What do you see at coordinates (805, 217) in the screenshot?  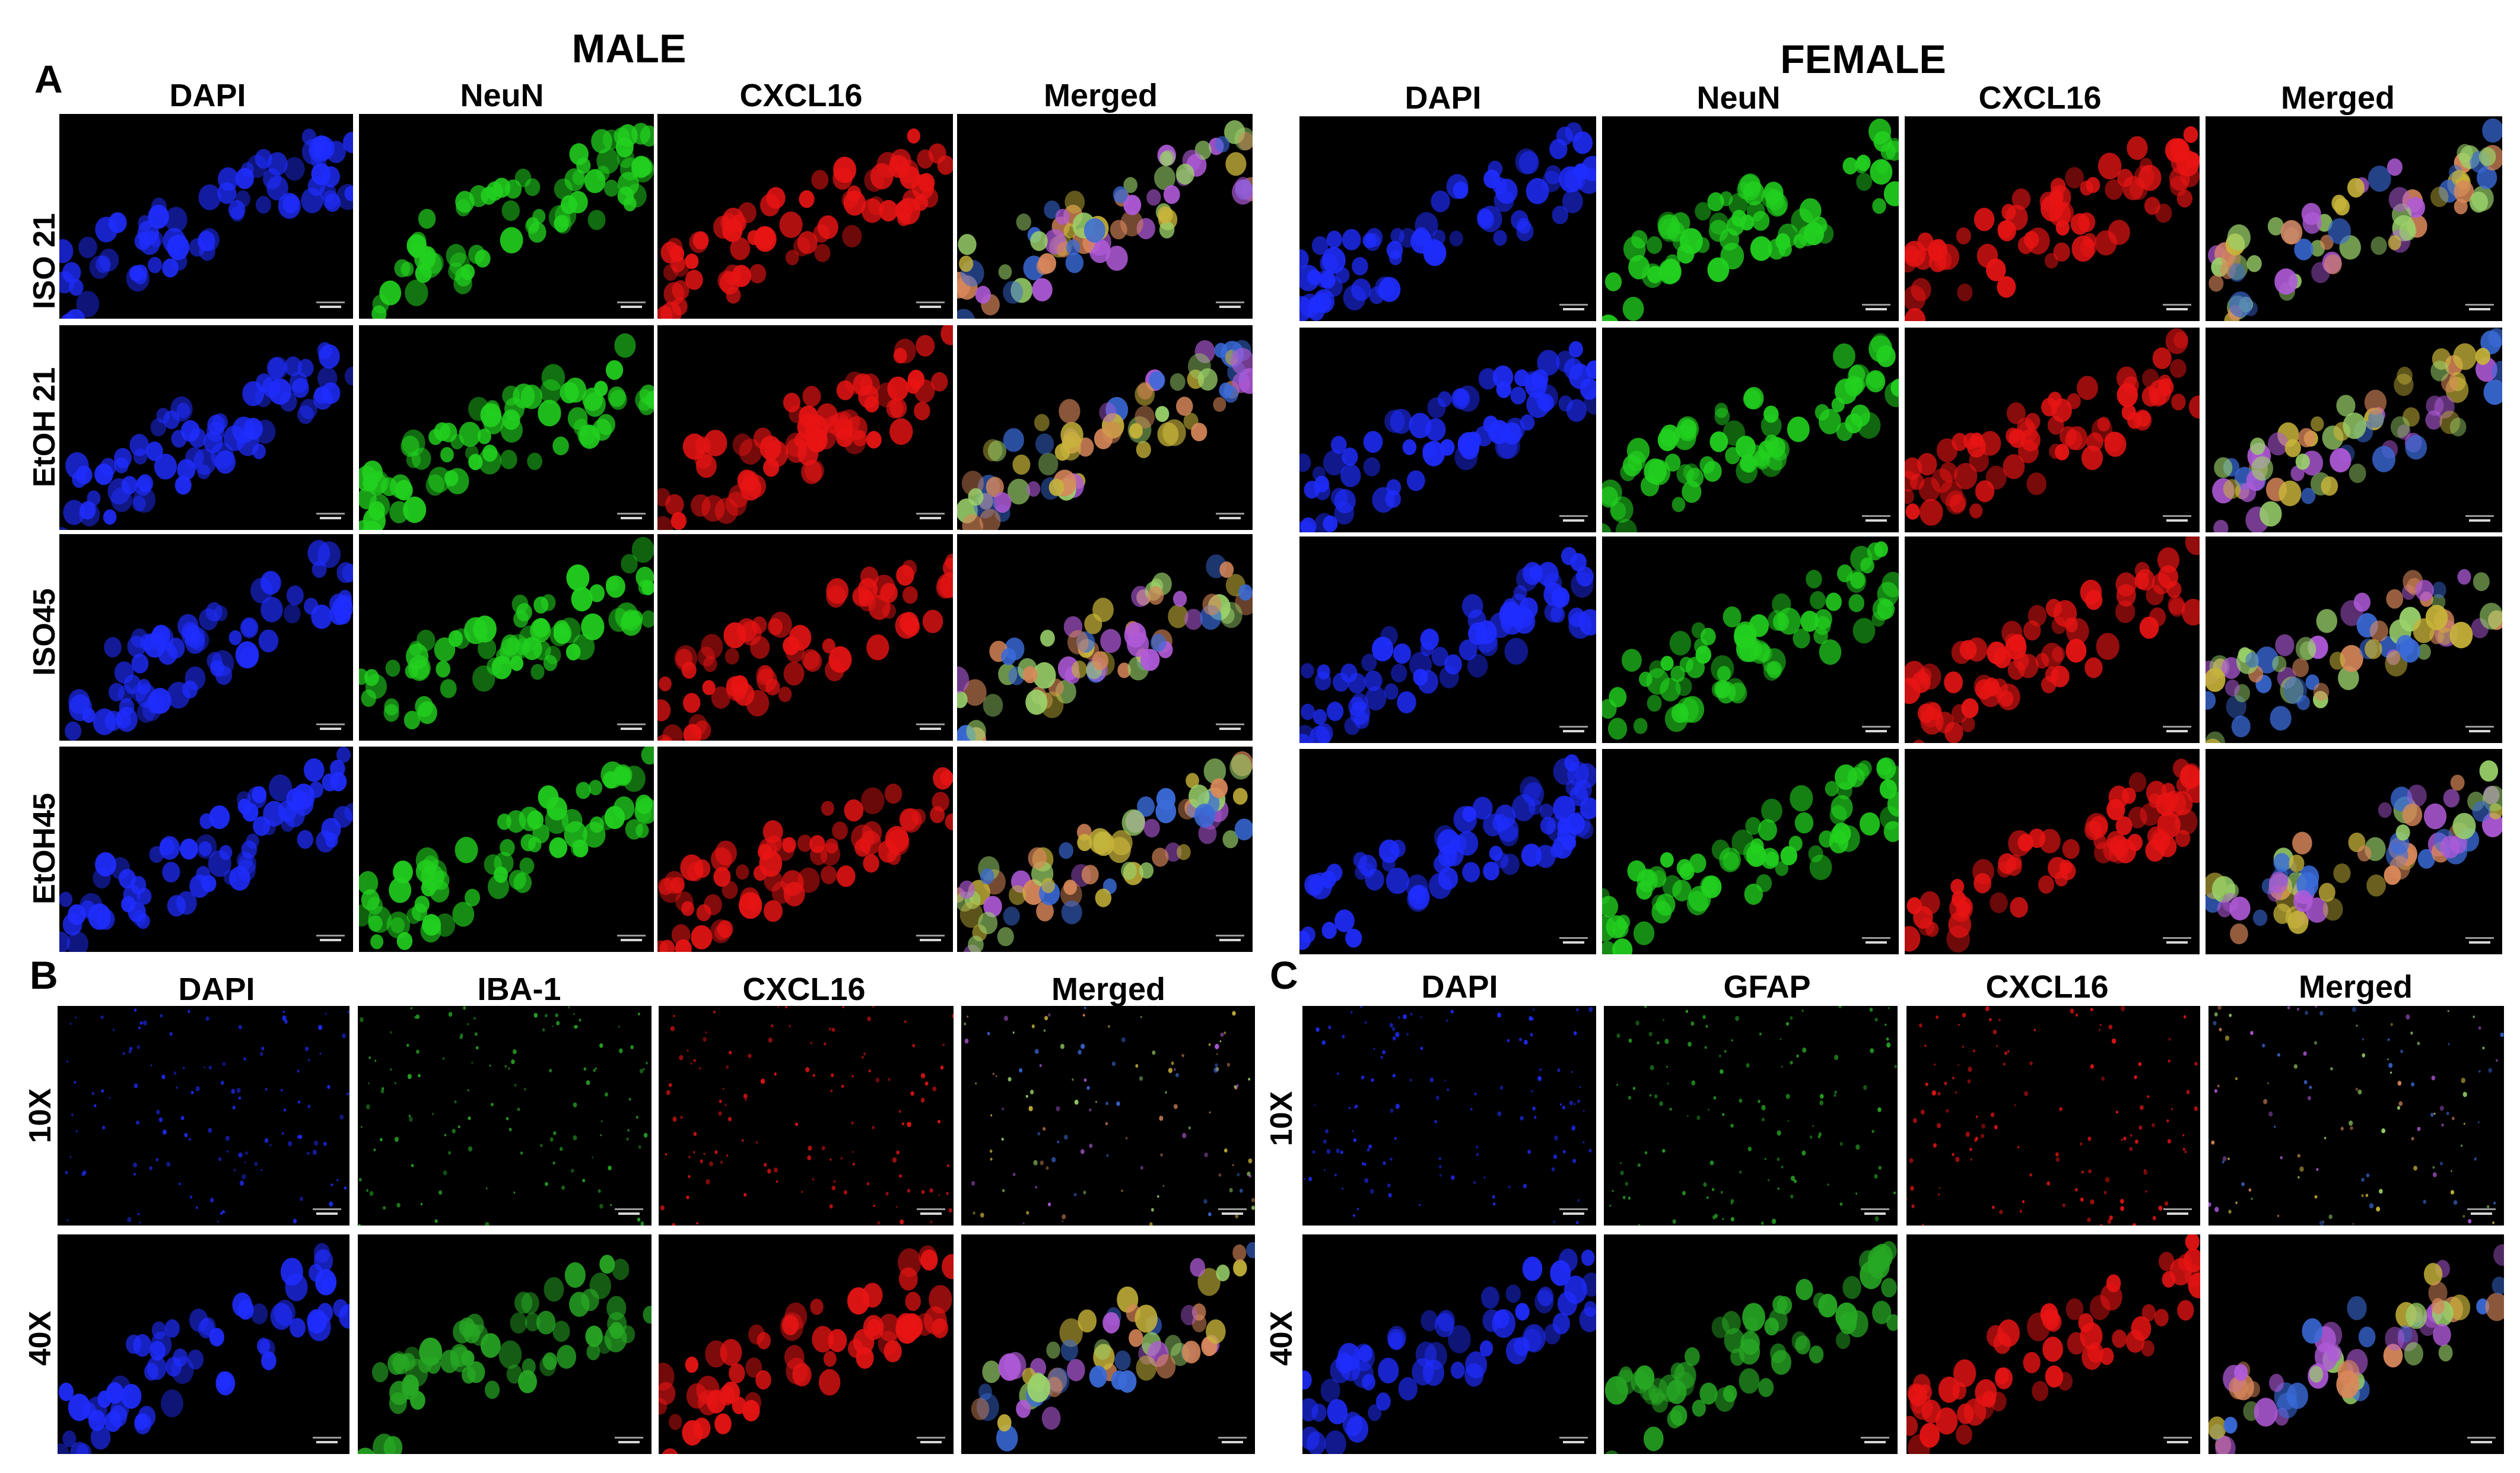 I see `micrograph-male-iso-21-cxcl16` at bounding box center [805, 217].